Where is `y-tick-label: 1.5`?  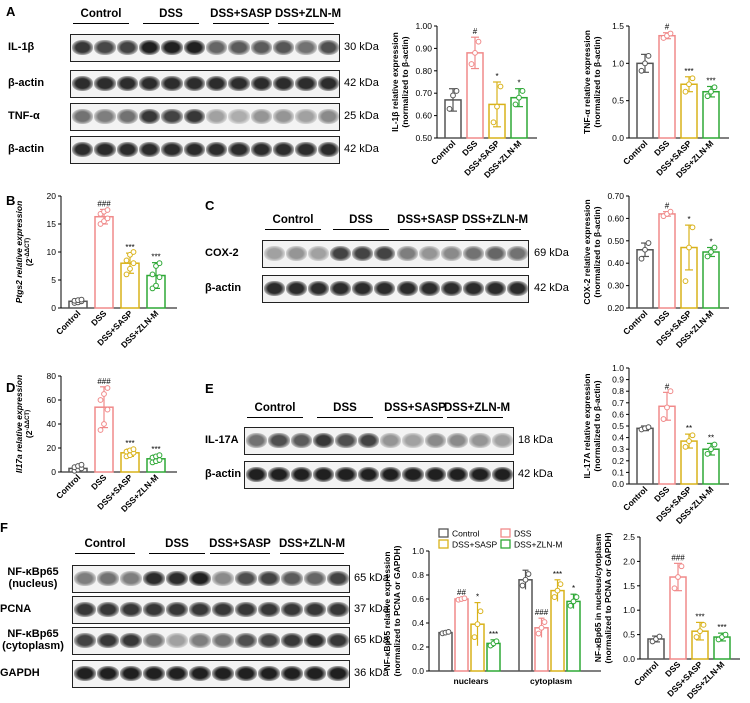 y-tick-label: 1.5 is located at coordinates (618, 26).